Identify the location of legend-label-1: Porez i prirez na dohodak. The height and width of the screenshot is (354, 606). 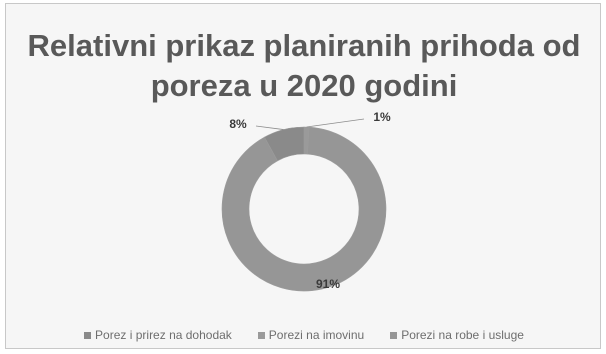
(163, 335).